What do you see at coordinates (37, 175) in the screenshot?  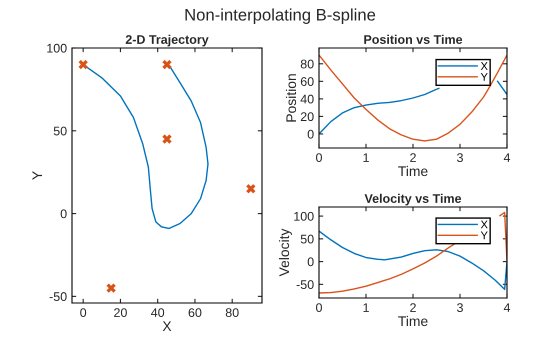 I see `y-axis-title: Y` at bounding box center [37, 175].